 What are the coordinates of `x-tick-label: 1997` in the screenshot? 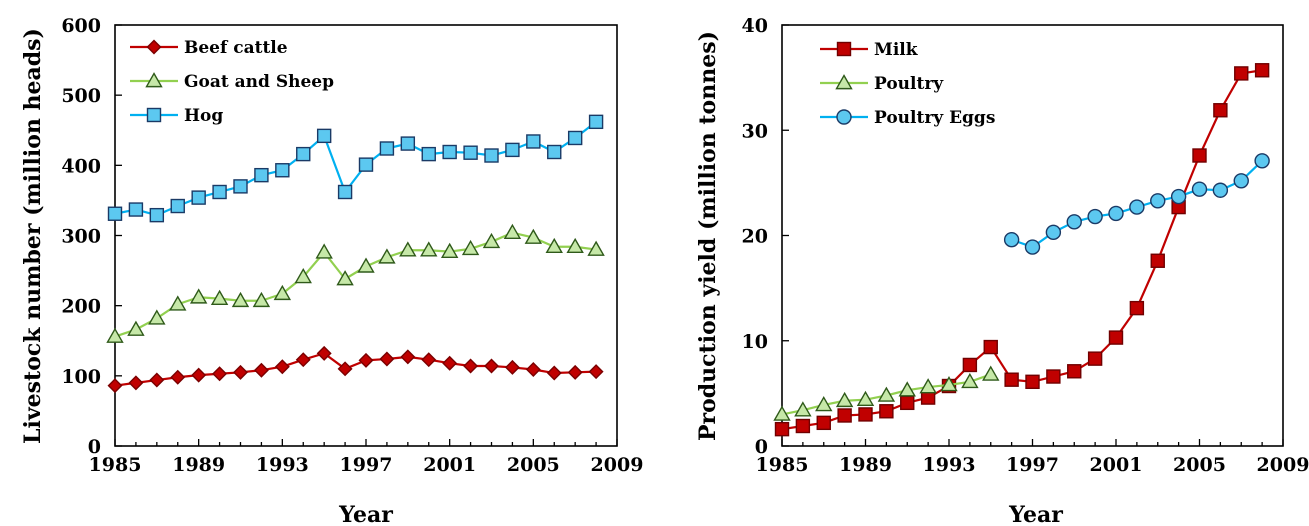 It's located at (366, 465).